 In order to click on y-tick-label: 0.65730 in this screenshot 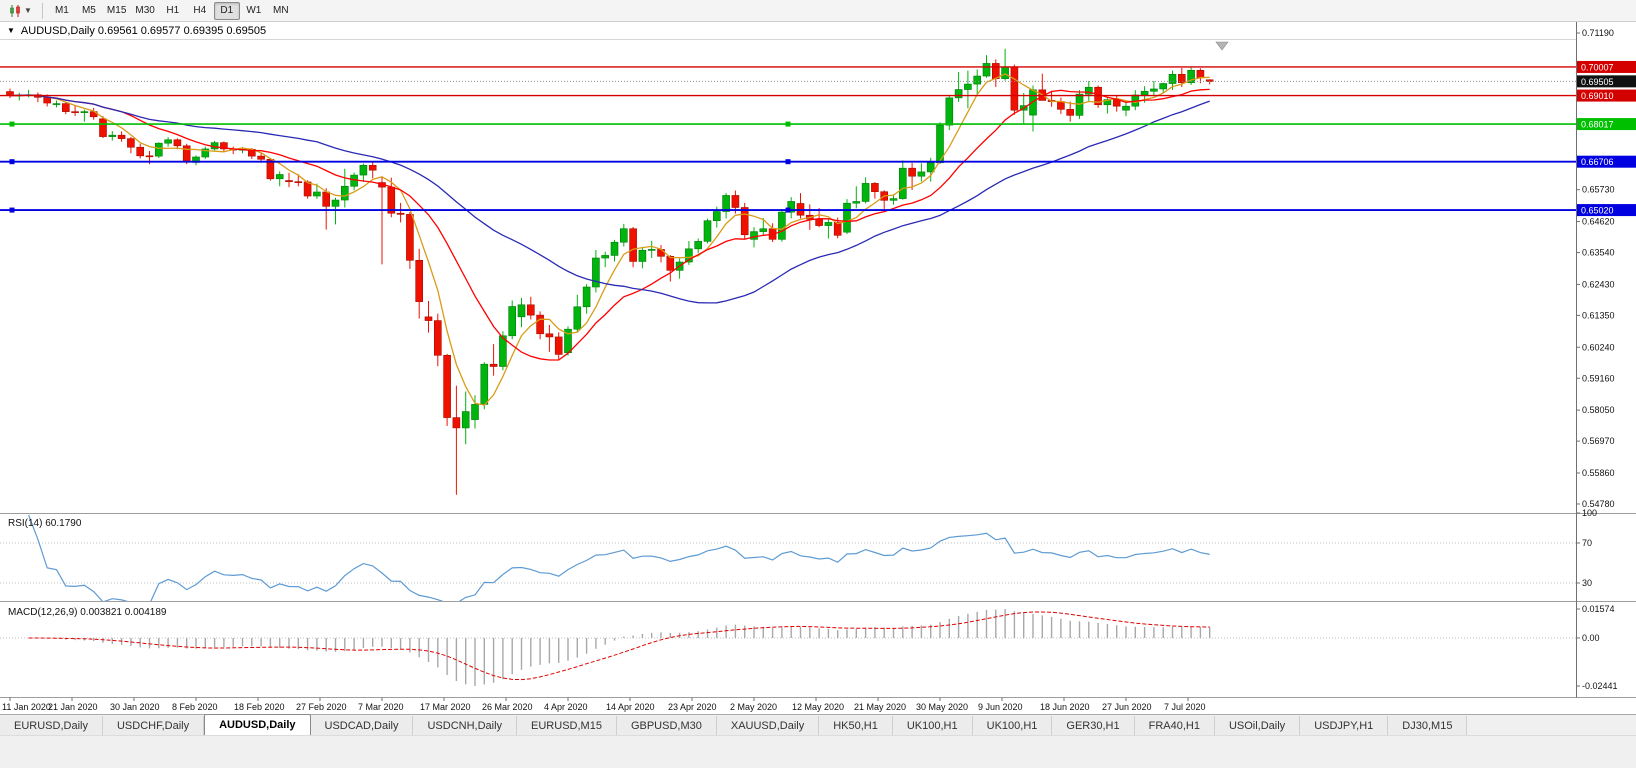, I will do `click(1598, 190)`.